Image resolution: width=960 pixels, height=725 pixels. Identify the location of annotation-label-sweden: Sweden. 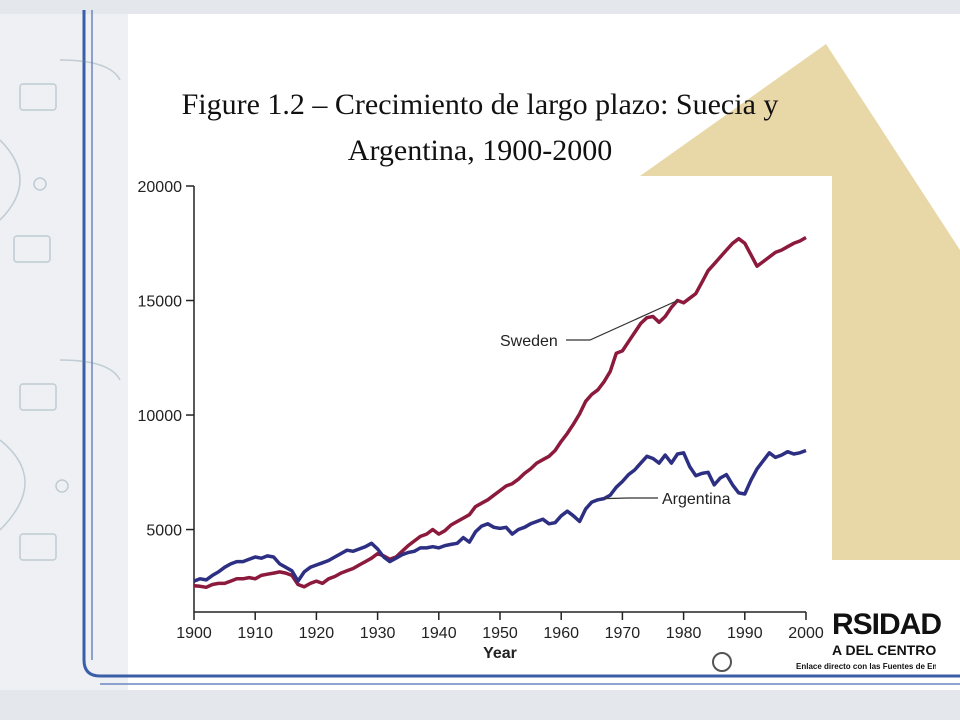
(529, 341).